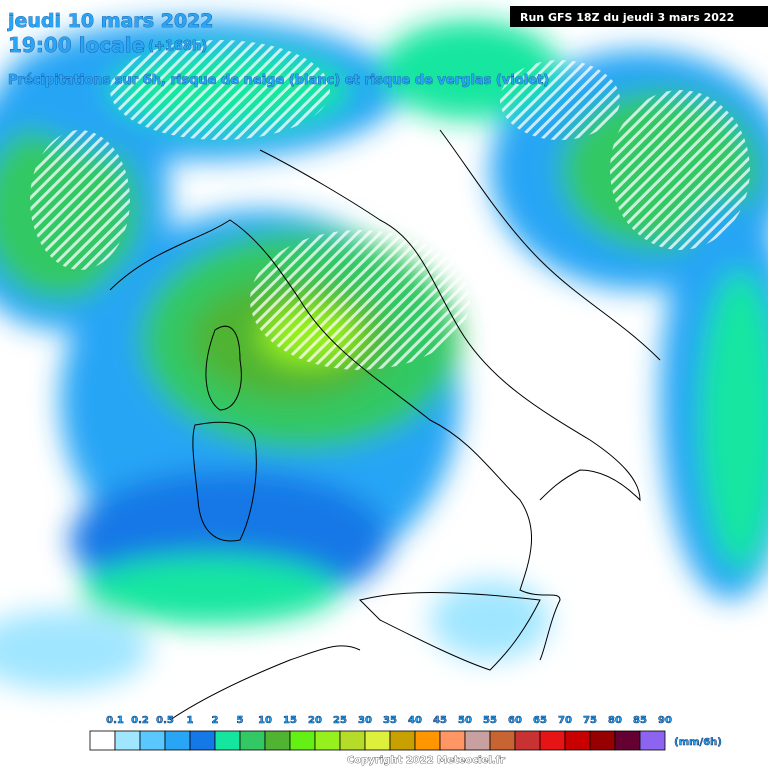  Describe the element at coordinates (590, 720) in the screenshot. I see `legend-label: 75` at that location.